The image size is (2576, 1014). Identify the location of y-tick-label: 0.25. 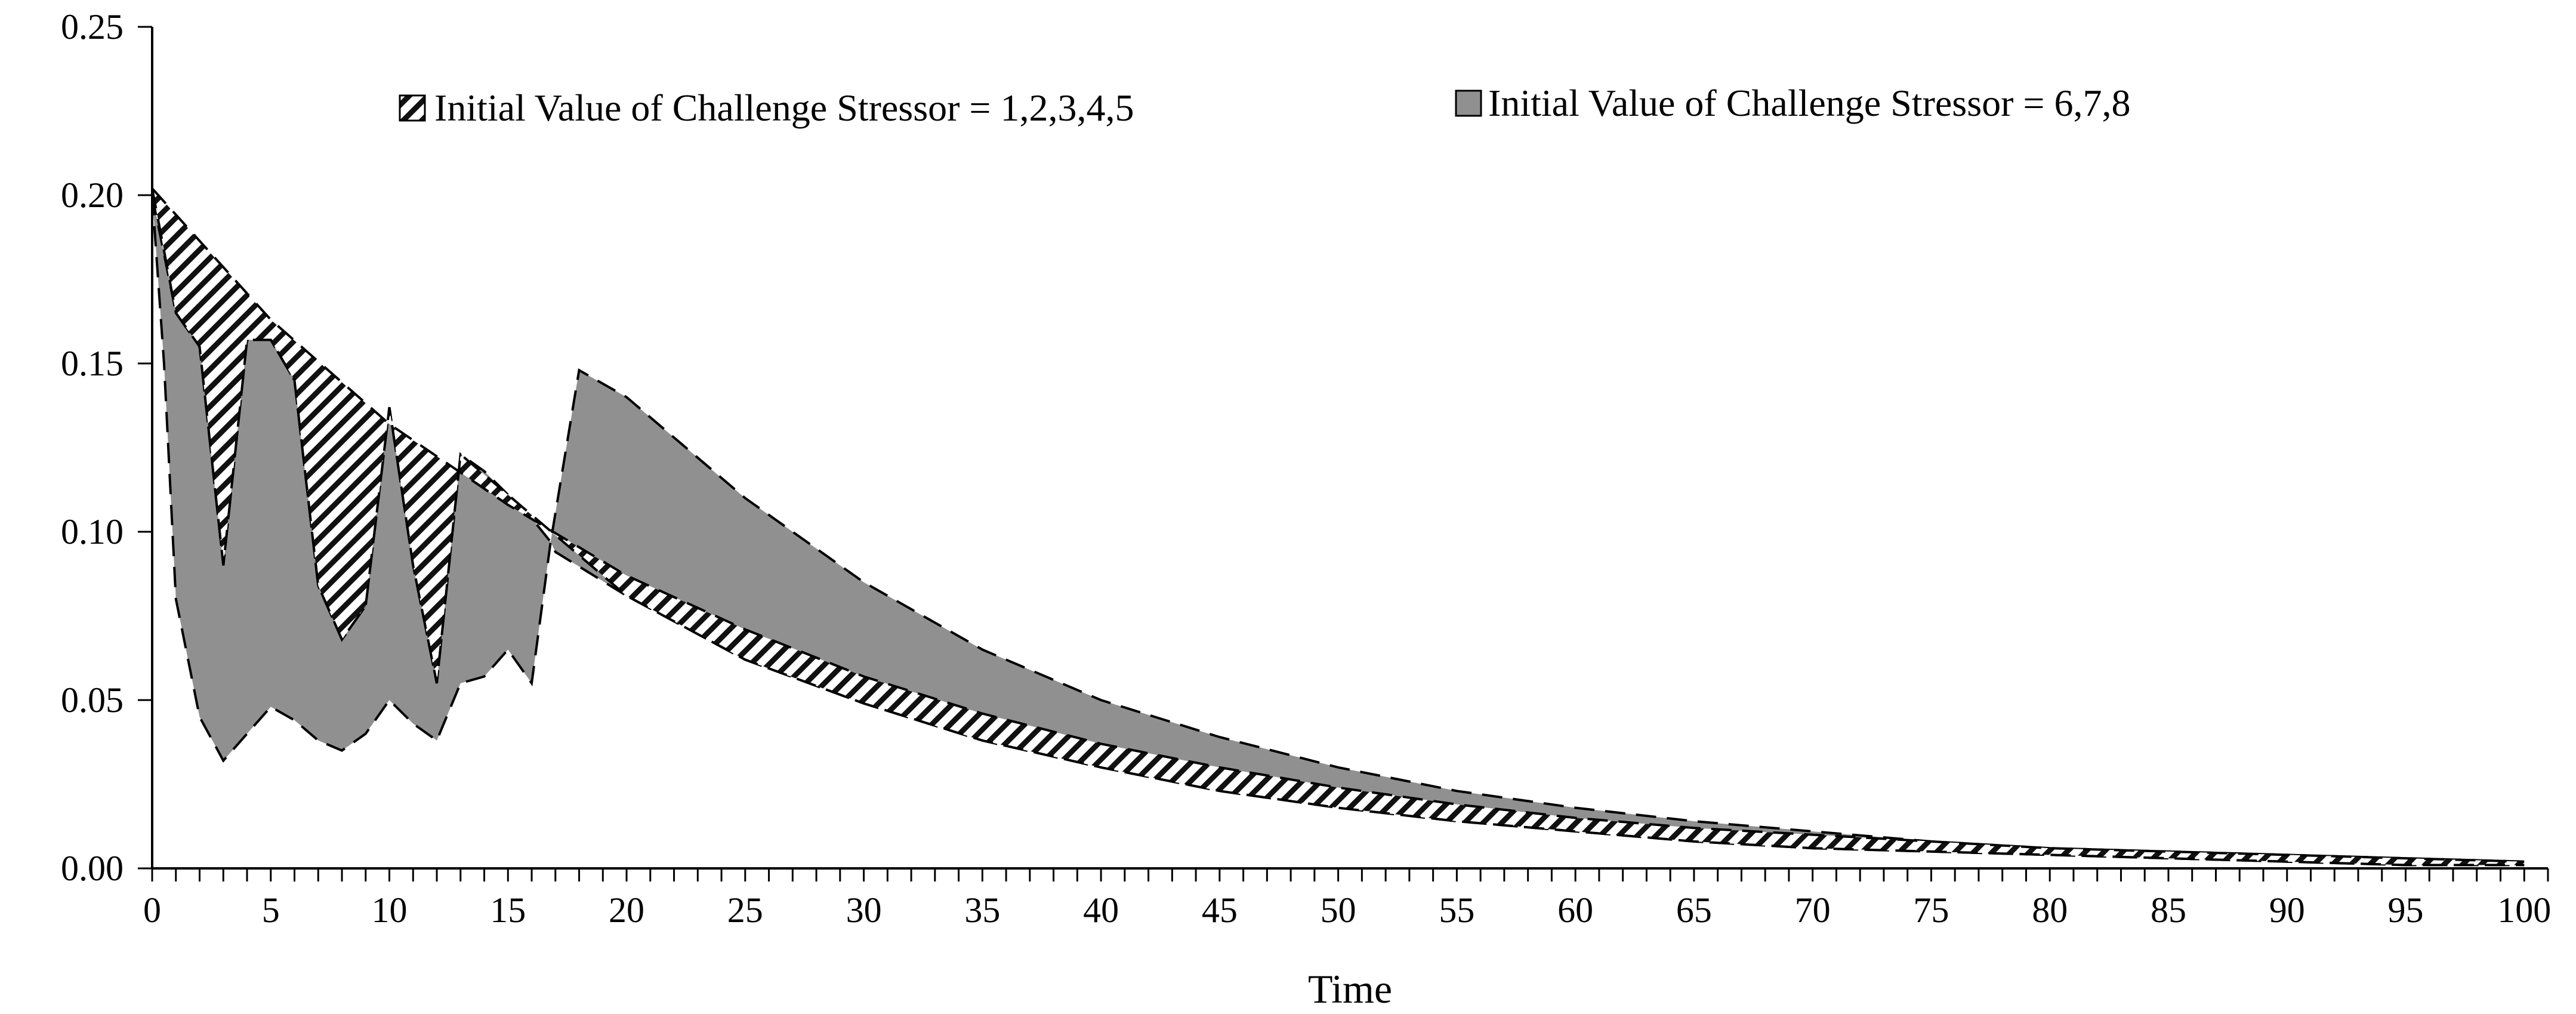
(92, 27).